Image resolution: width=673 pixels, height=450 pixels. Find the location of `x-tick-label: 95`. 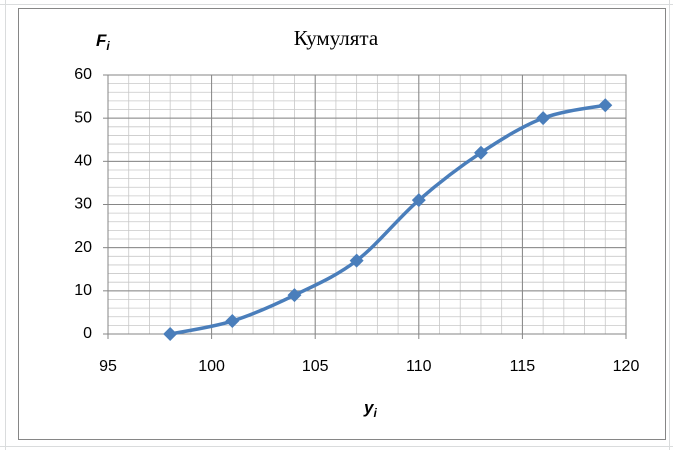

x-tick-label: 95 is located at coordinates (108, 366).